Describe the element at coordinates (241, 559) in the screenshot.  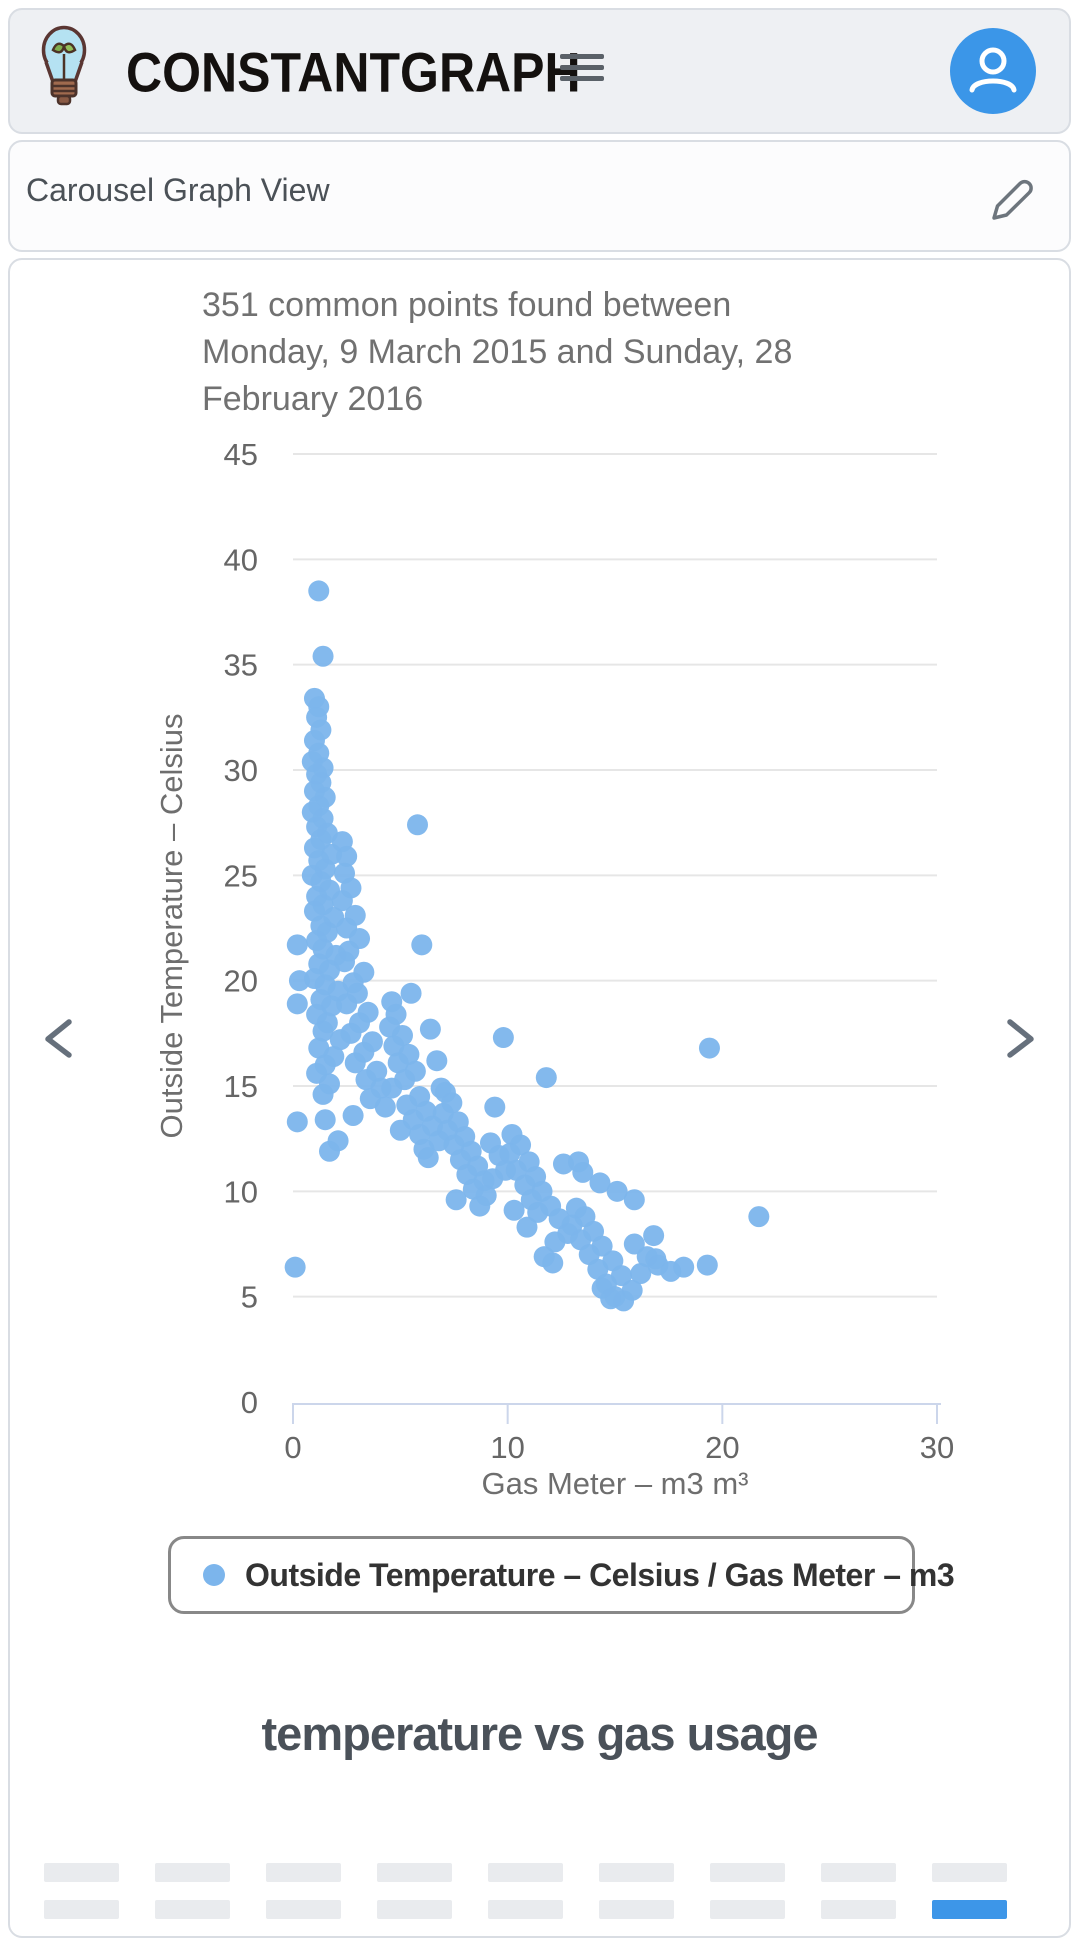
I see `y-tick-label: 40` at that location.